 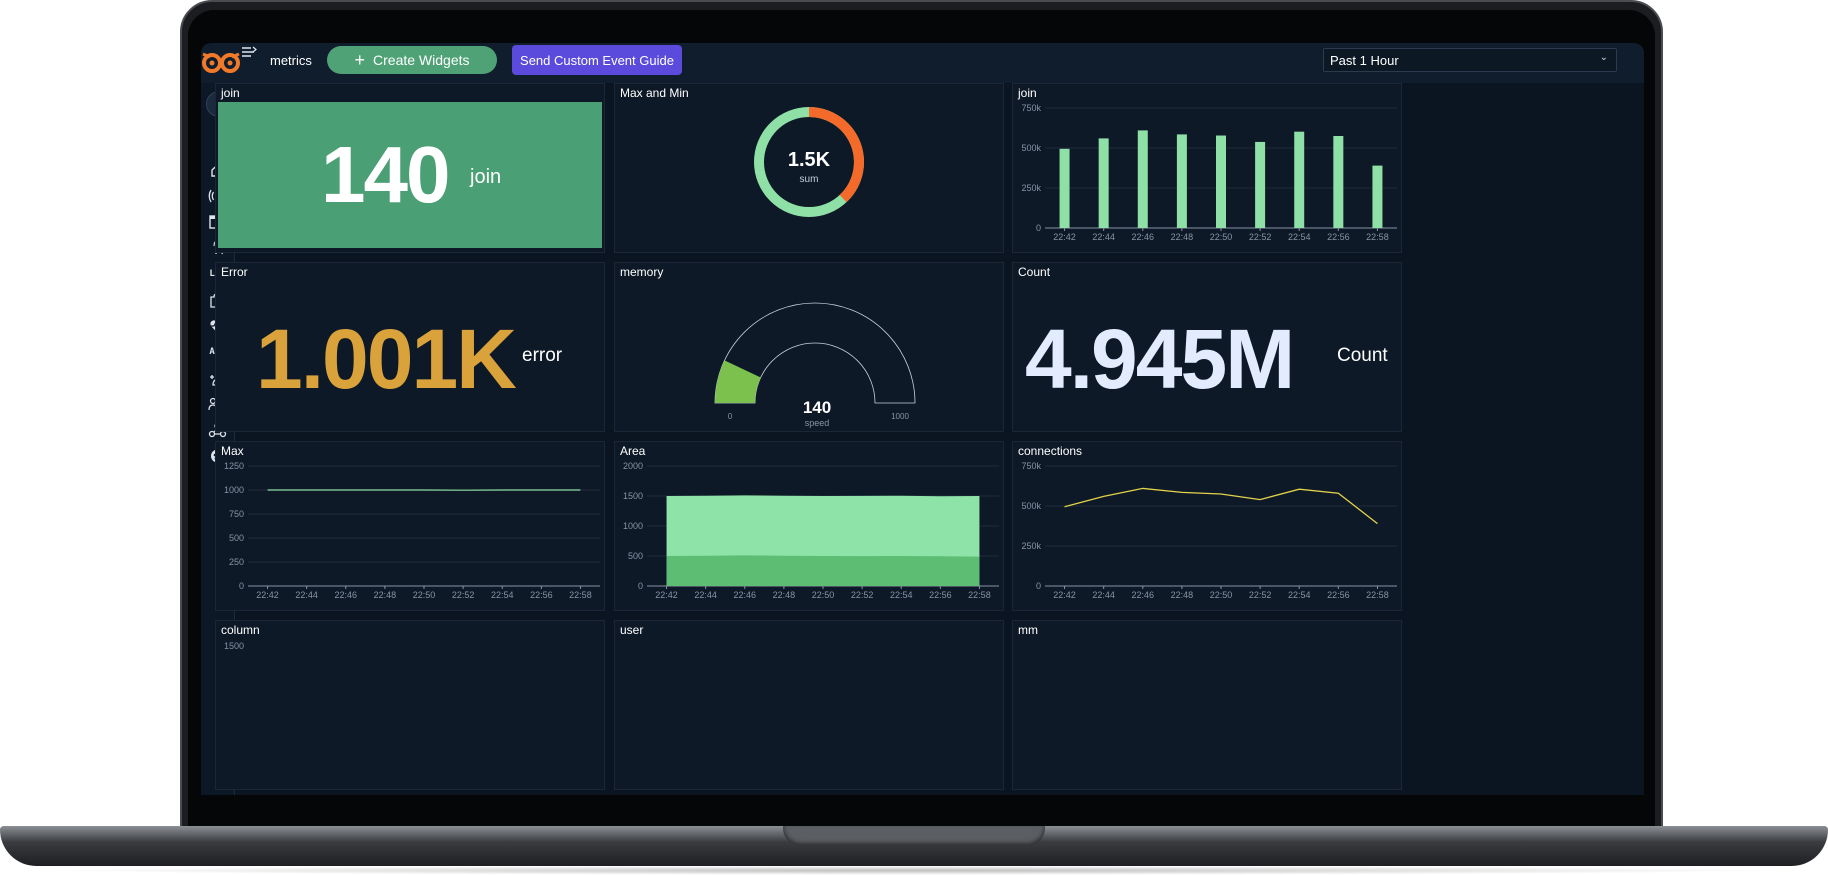 I want to click on panel-title: column, so click(x=240, y=630).